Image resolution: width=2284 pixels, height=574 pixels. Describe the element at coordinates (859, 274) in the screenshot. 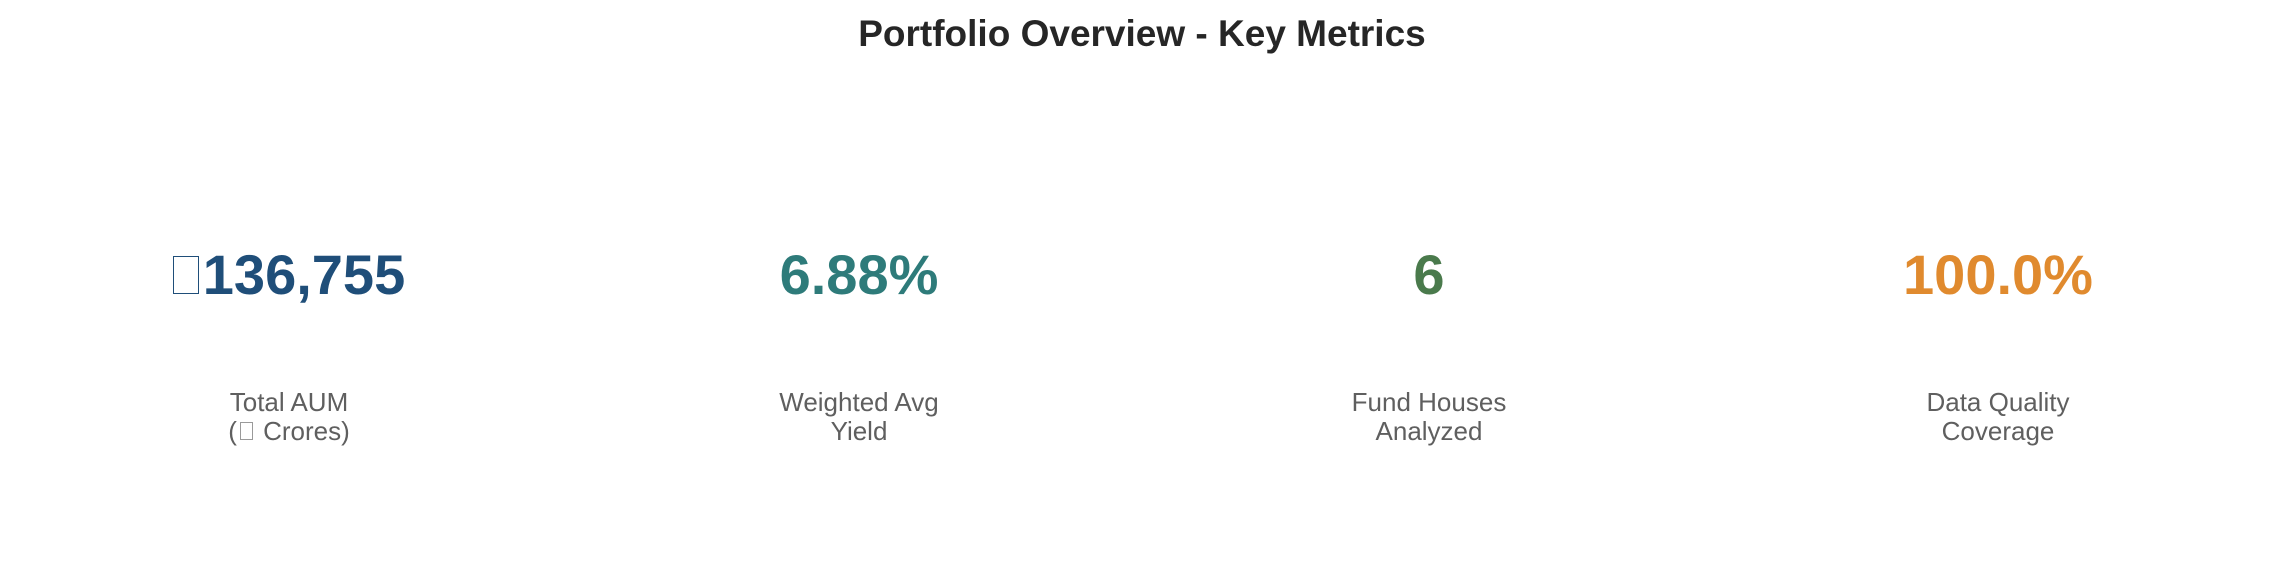

I see `metric-value-weighted-avg-yield: 6.88%` at that location.